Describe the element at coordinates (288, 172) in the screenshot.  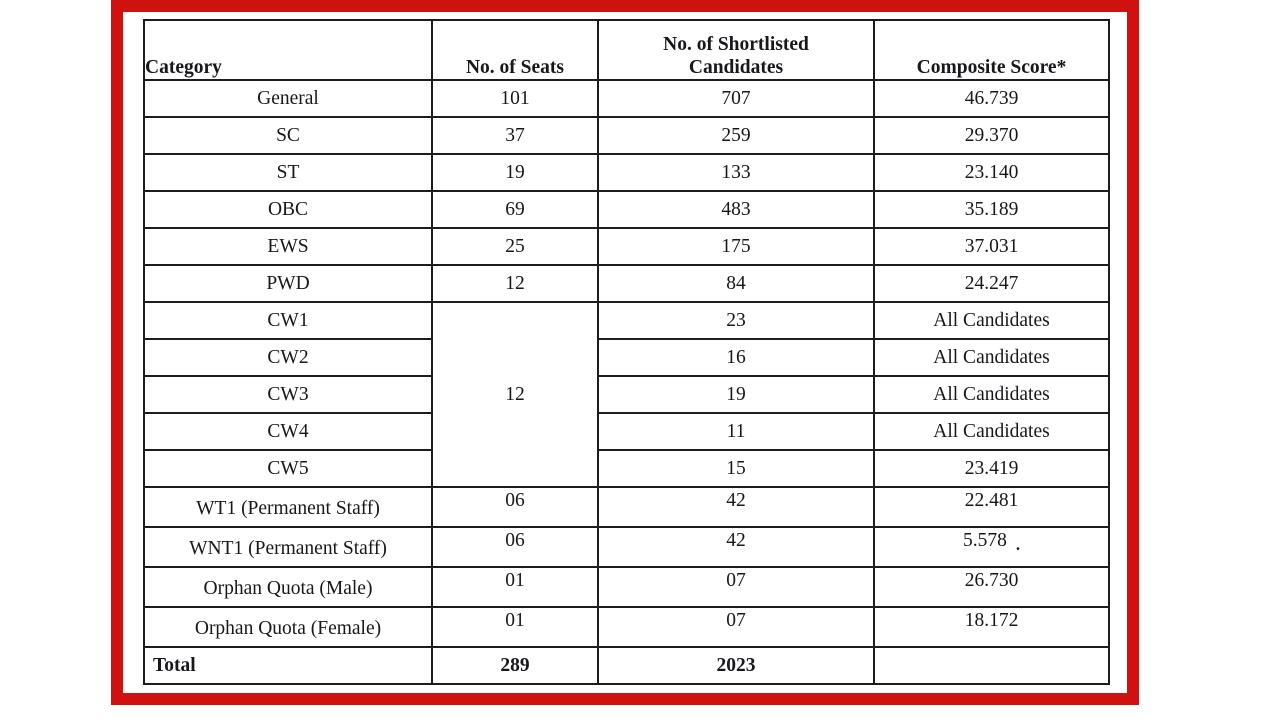
I see `category-cell: ST` at that location.